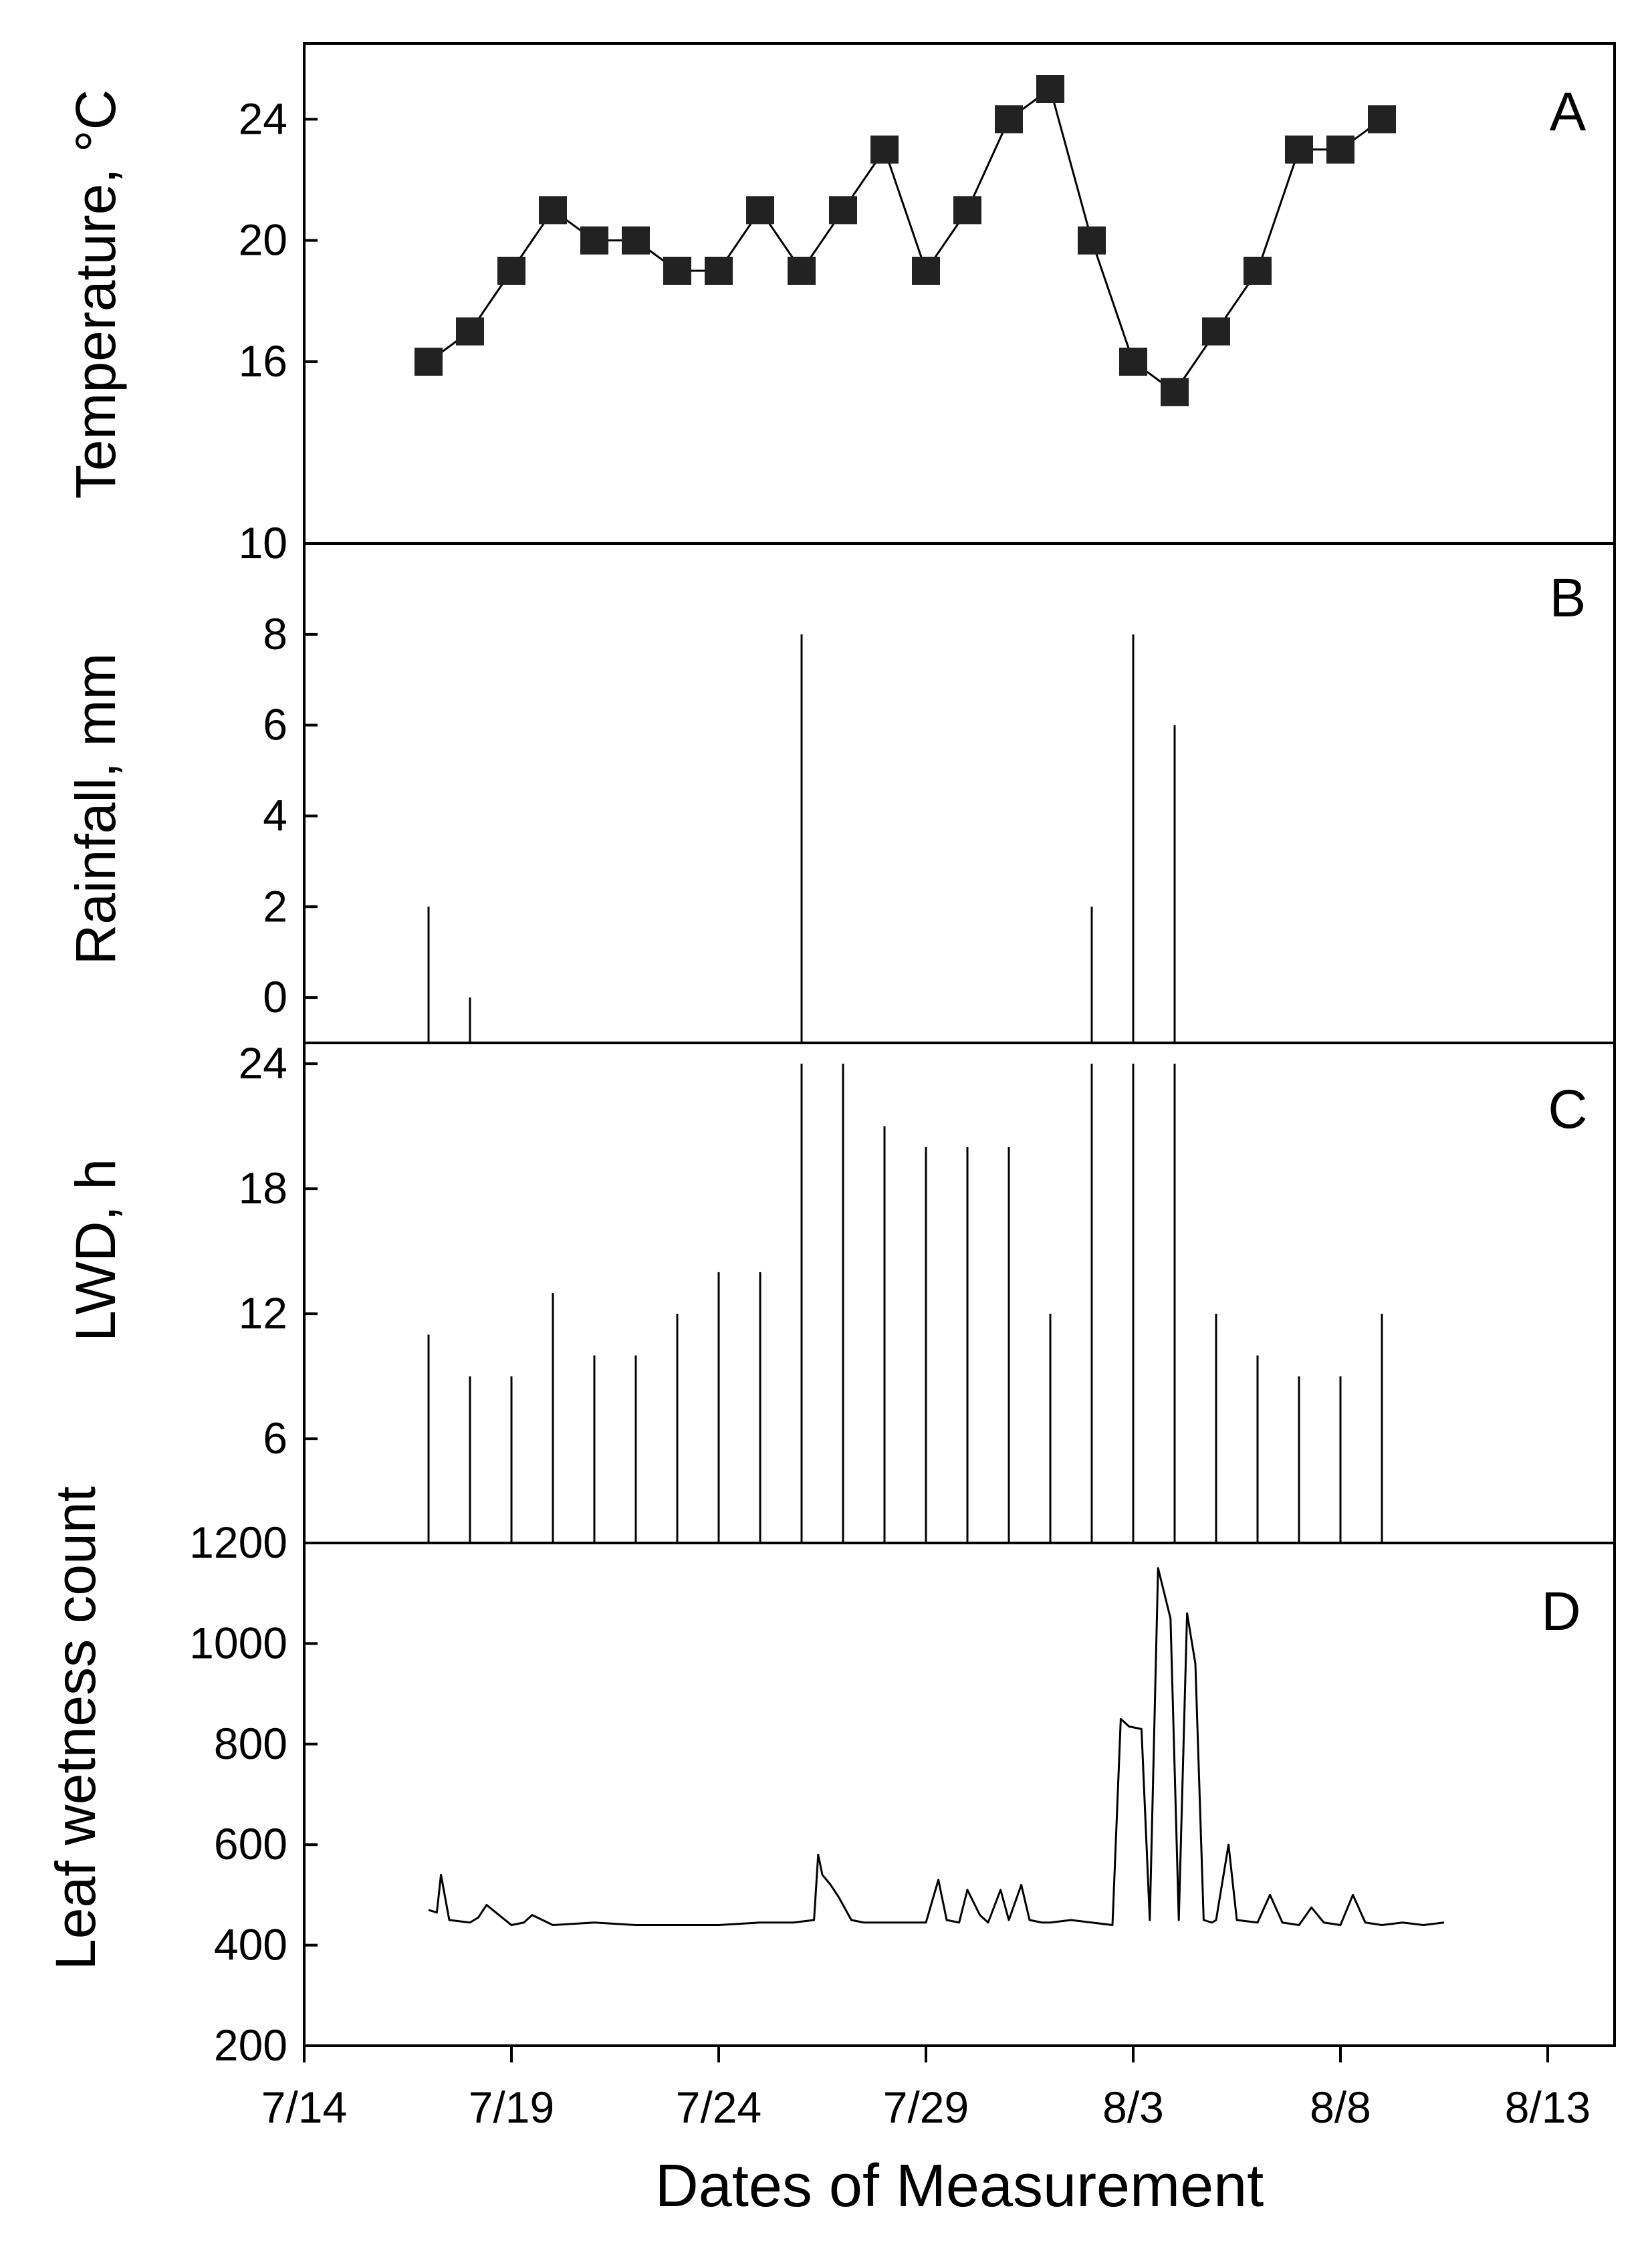 This screenshot has height=2265, width=1652. Describe the element at coordinates (263, 118) in the screenshot. I see `panel-a-ytick-label: 24` at that location.